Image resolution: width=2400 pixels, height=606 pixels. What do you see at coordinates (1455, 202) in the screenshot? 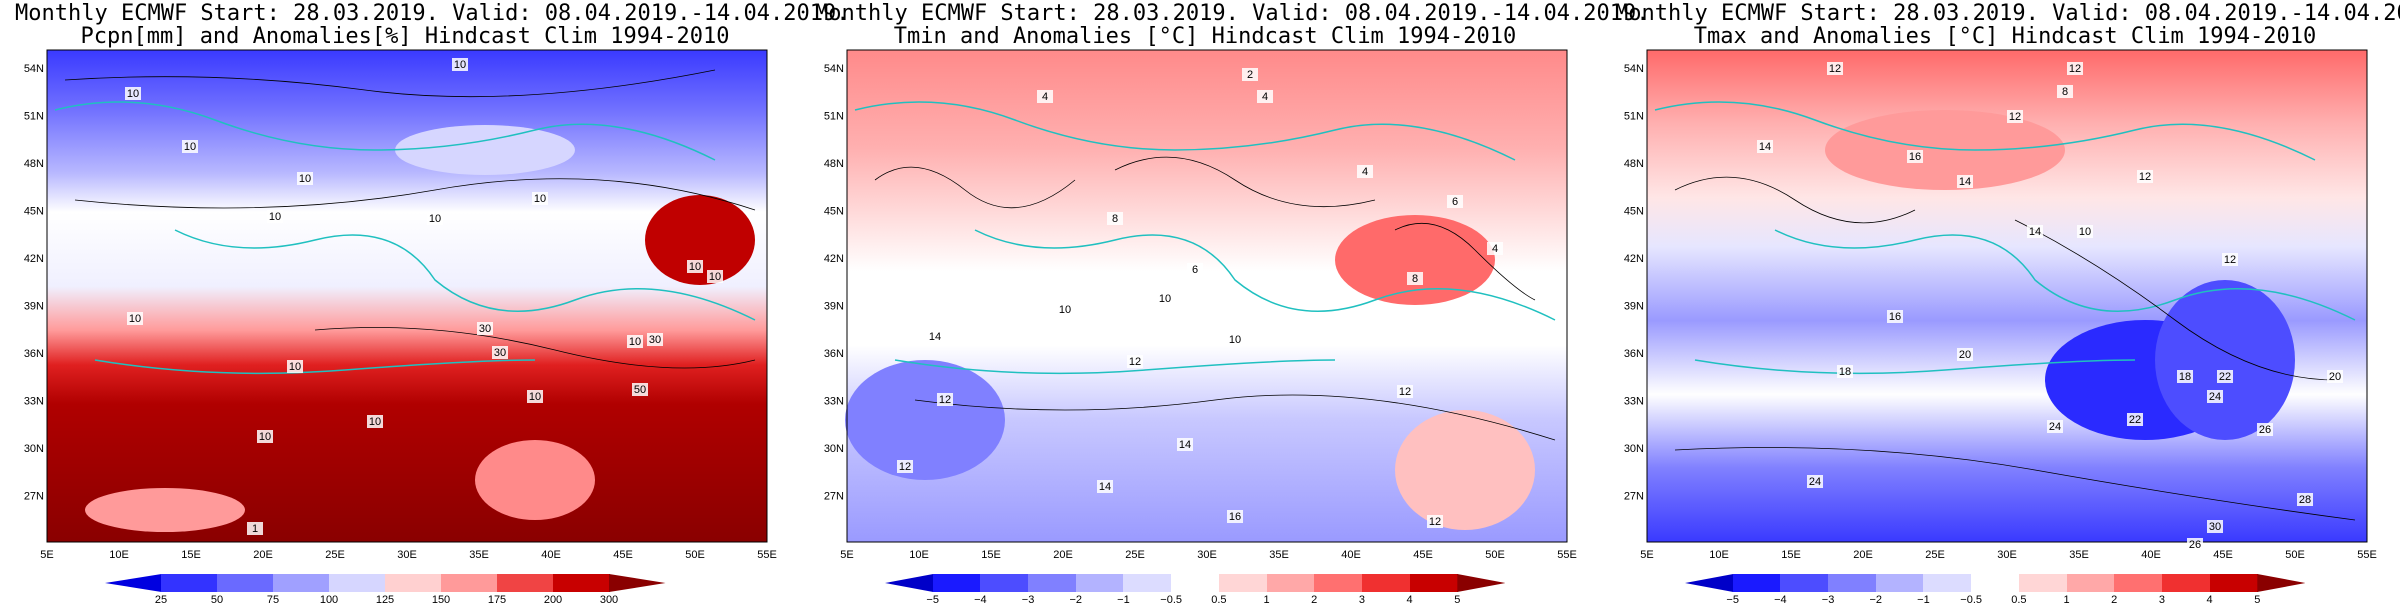
I see `contour-label: 6` at bounding box center [1455, 202].